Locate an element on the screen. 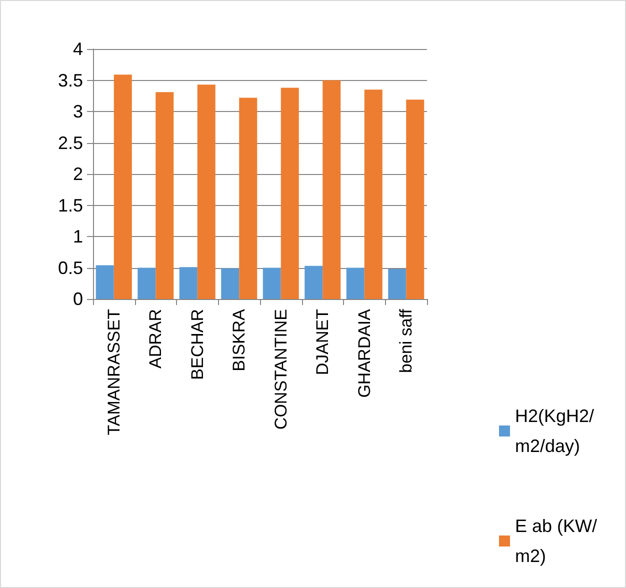 The height and width of the screenshot is (588, 626). y-tick-label: 0 is located at coordinates (77, 299).